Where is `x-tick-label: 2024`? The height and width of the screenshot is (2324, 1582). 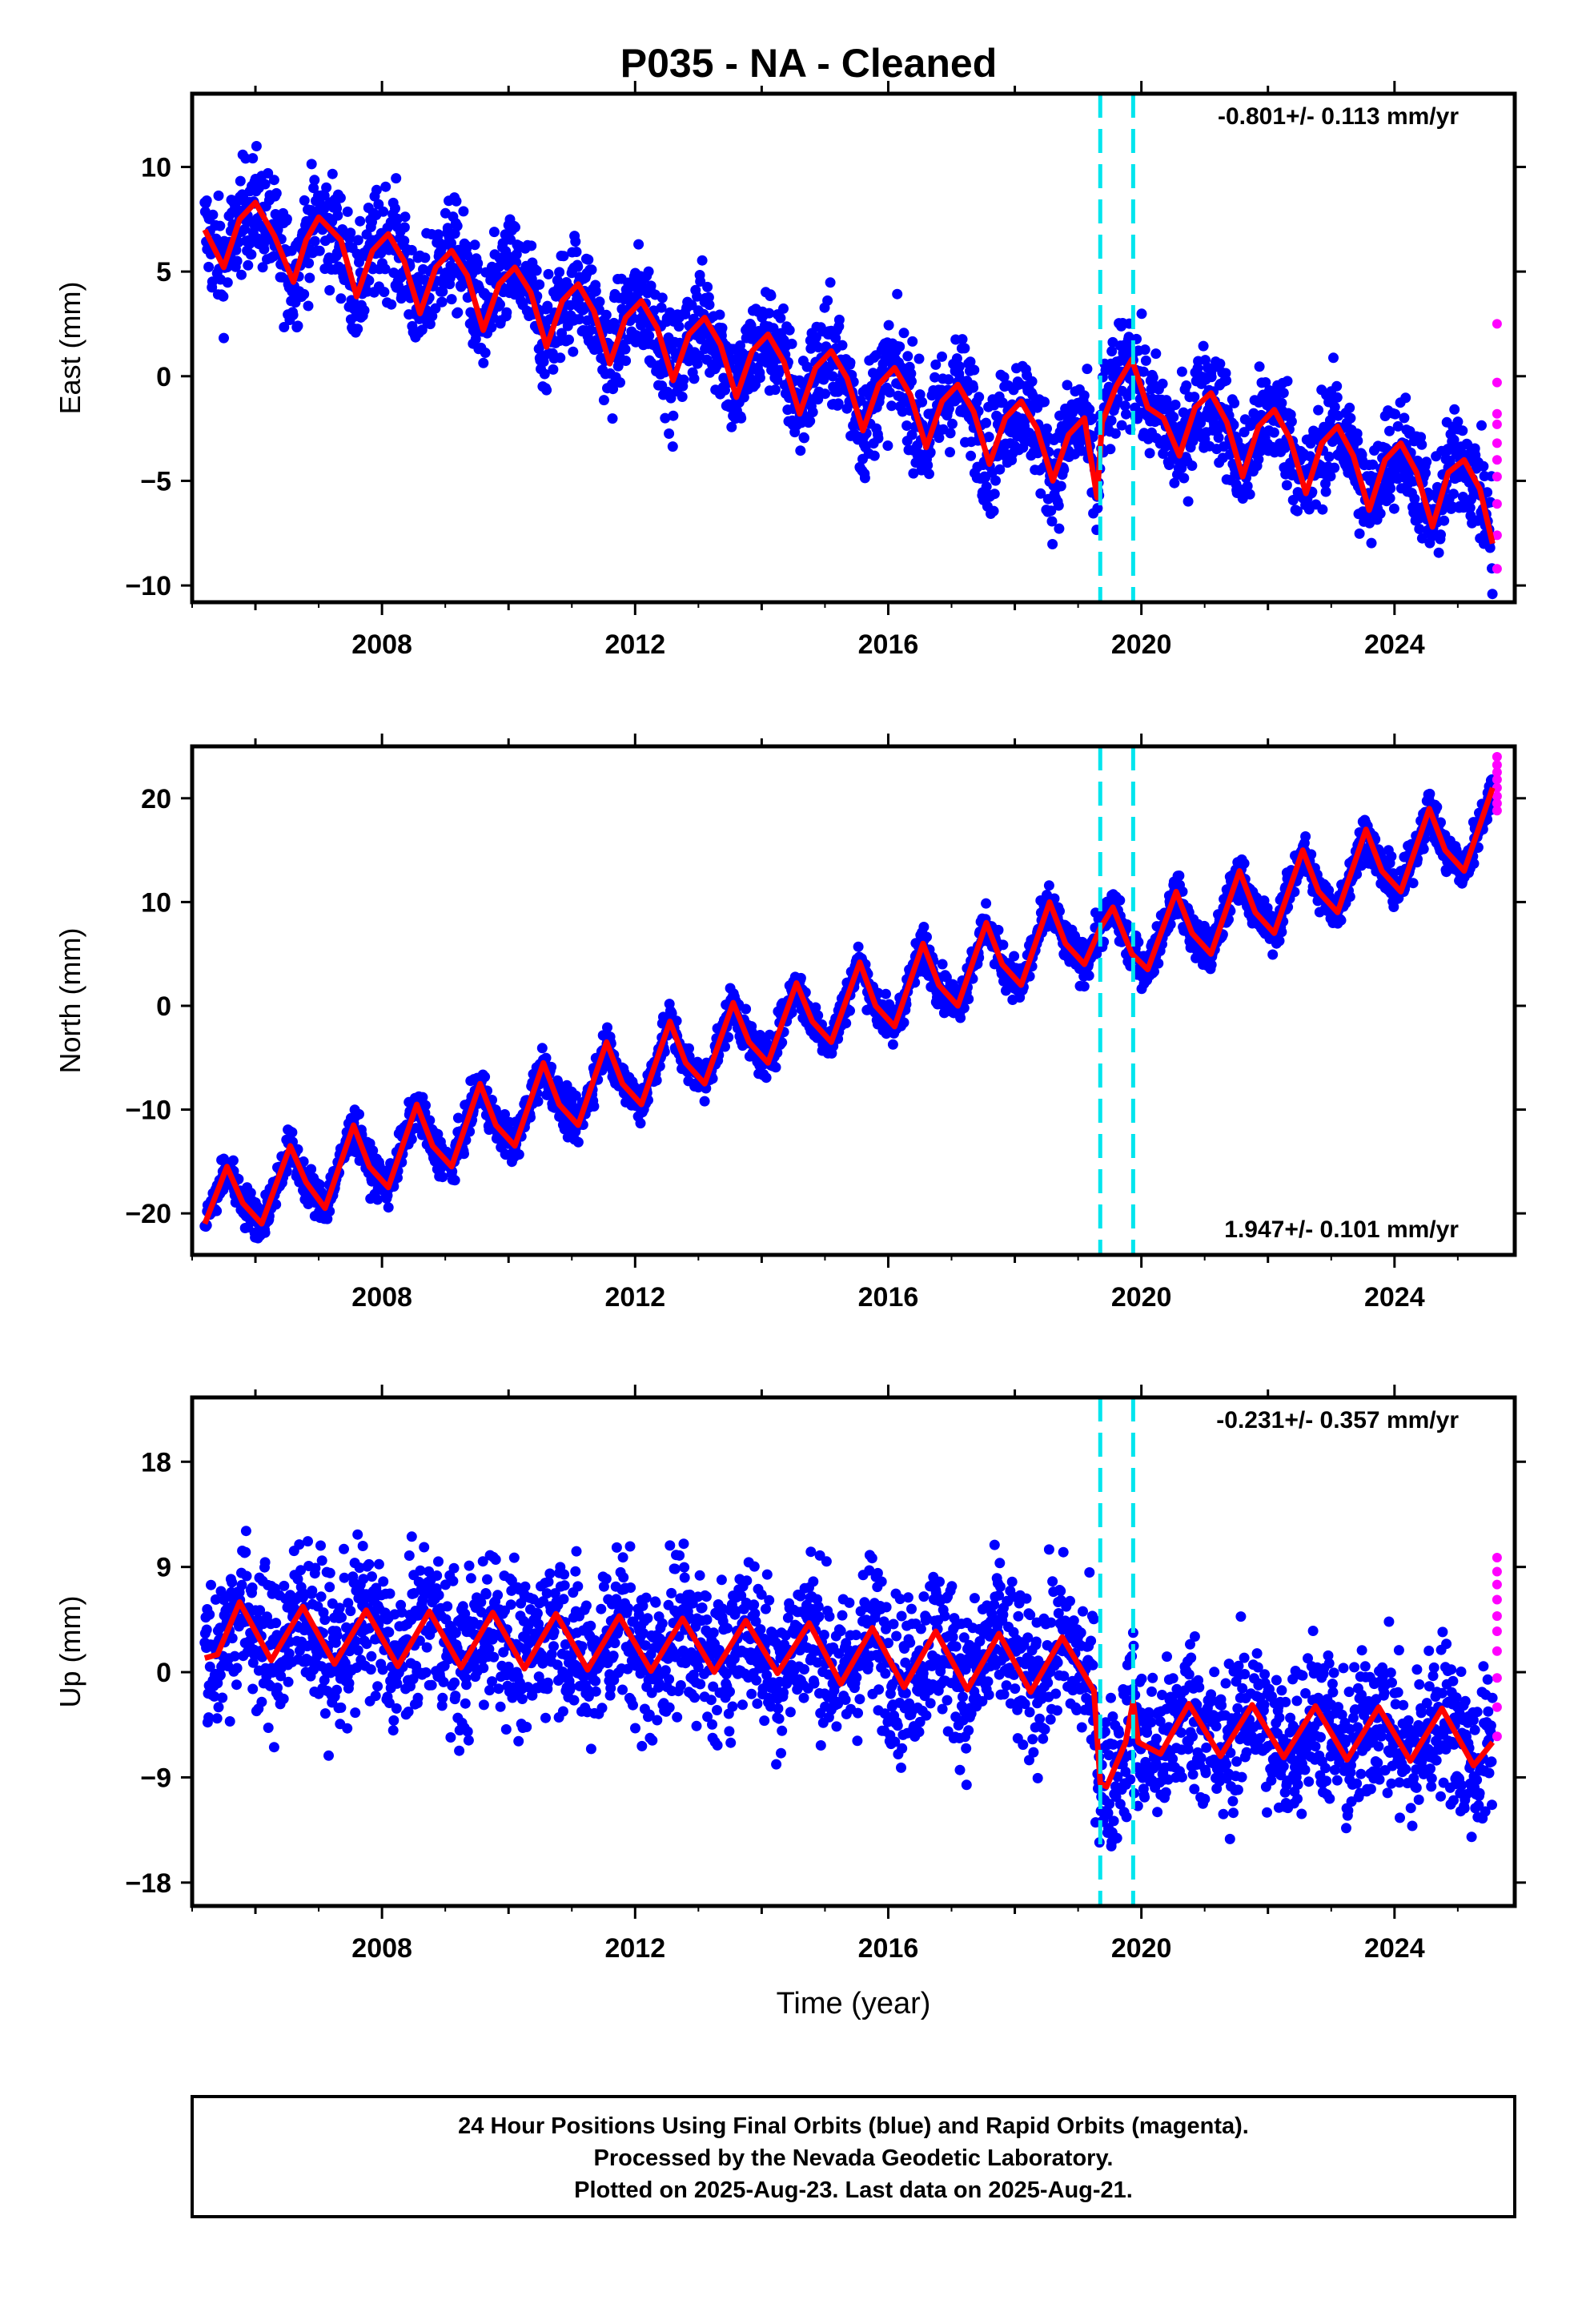 x-tick-label: 2024 is located at coordinates (1394, 644).